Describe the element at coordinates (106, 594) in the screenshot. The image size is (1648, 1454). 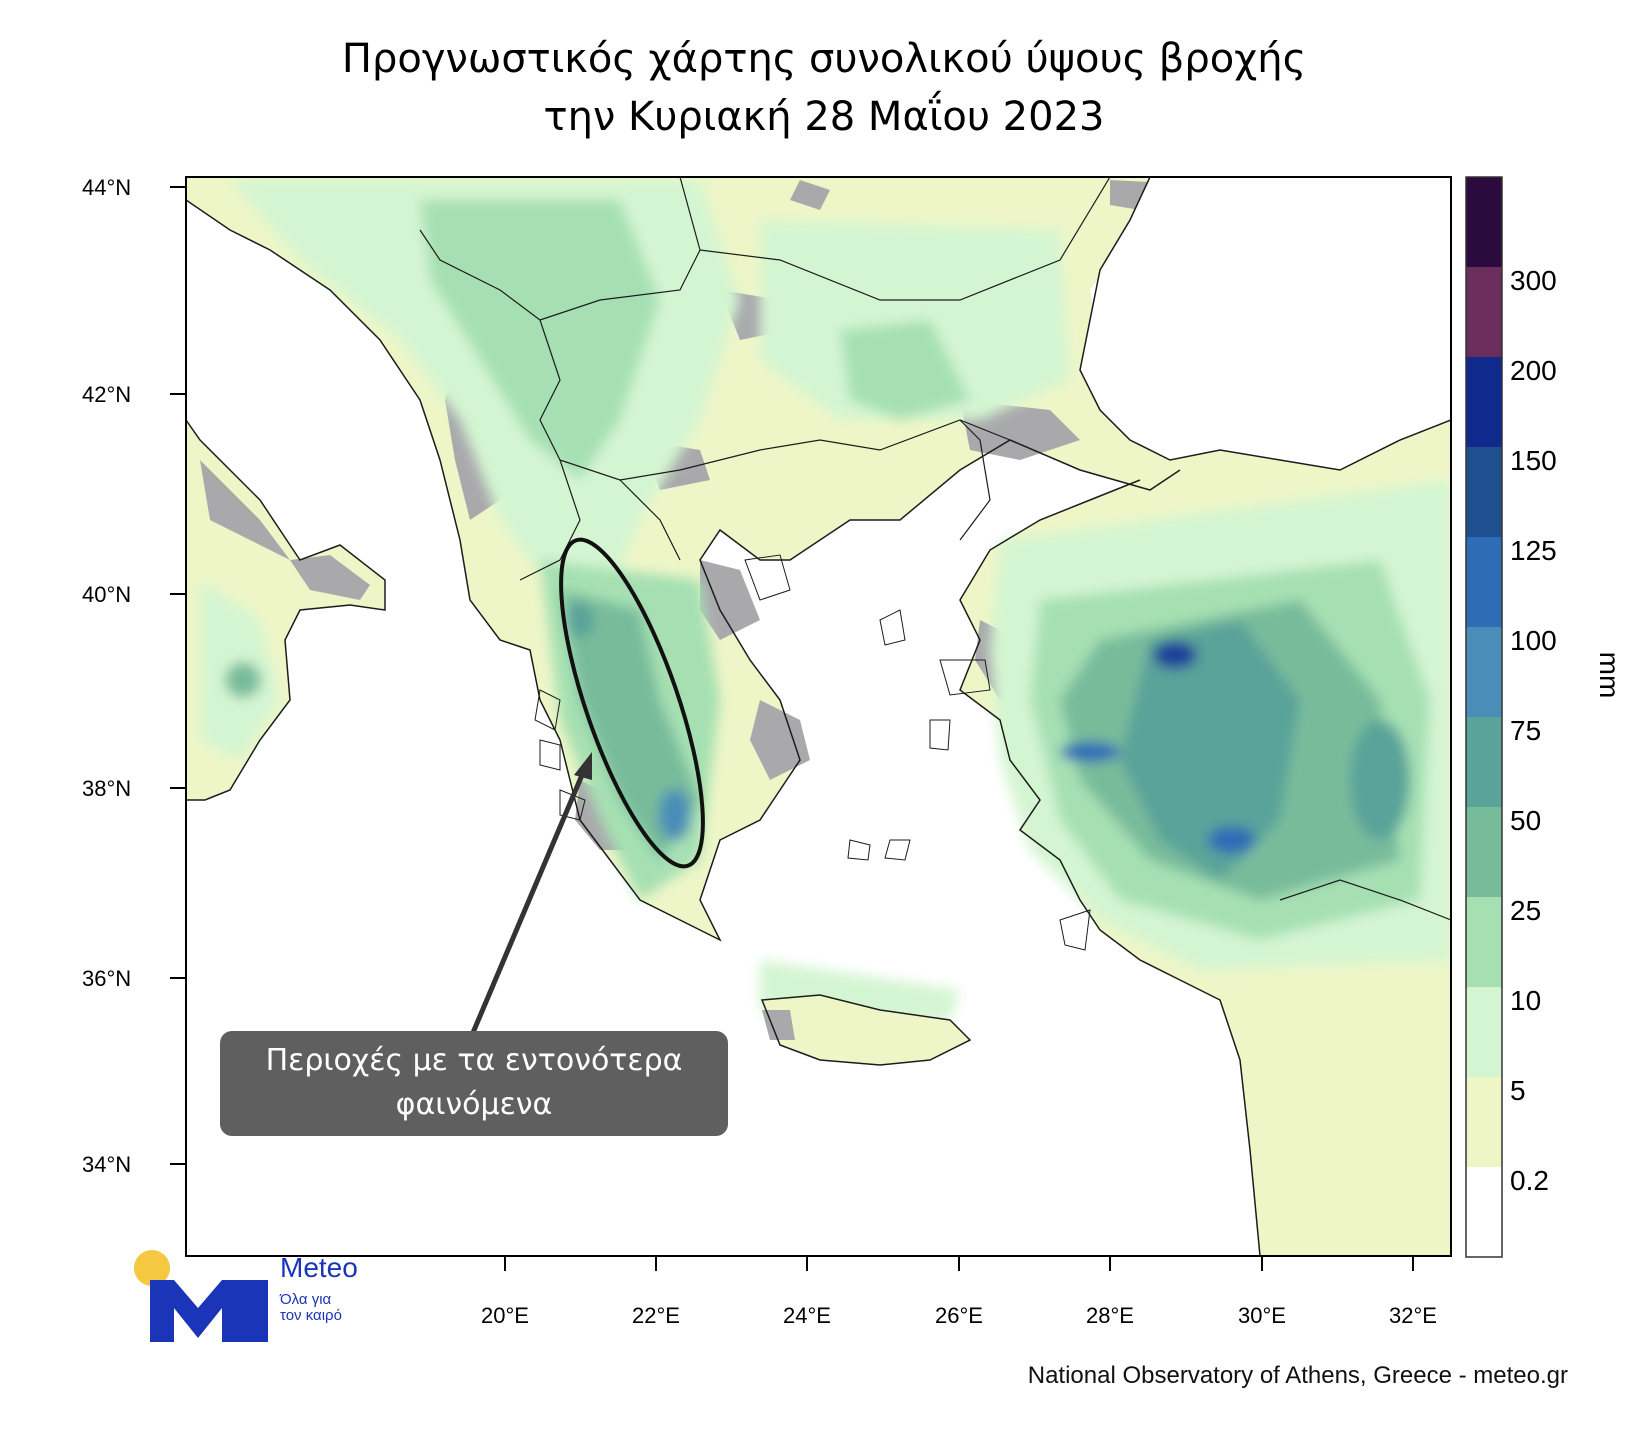
I see `lat-label-40: 40°N` at that location.